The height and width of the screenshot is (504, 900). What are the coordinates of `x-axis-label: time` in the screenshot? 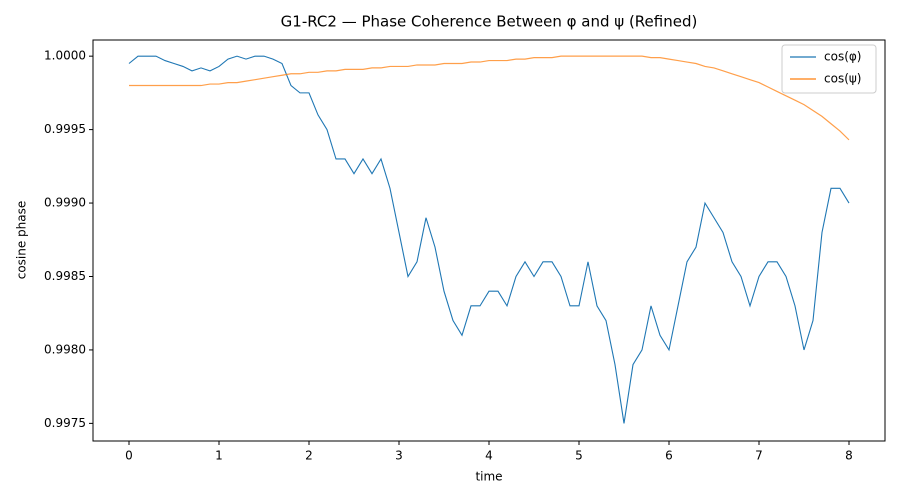 It's located at (488, 477).